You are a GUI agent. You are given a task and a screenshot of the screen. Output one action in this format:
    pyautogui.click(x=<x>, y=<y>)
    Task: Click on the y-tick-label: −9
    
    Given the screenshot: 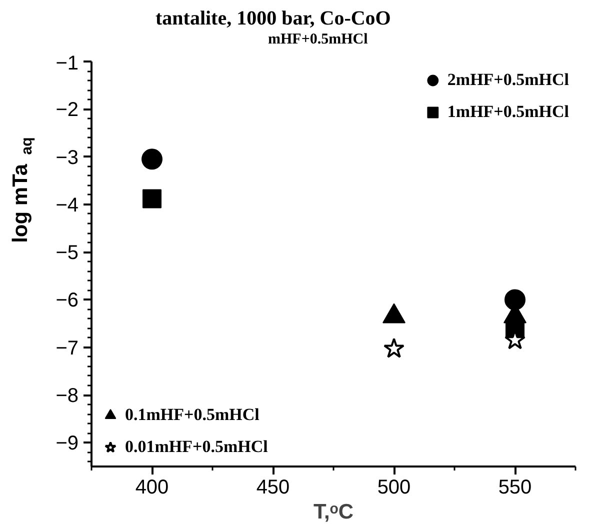 What is the action you would take?
    pyautogui.click(x=67, y=443)
    